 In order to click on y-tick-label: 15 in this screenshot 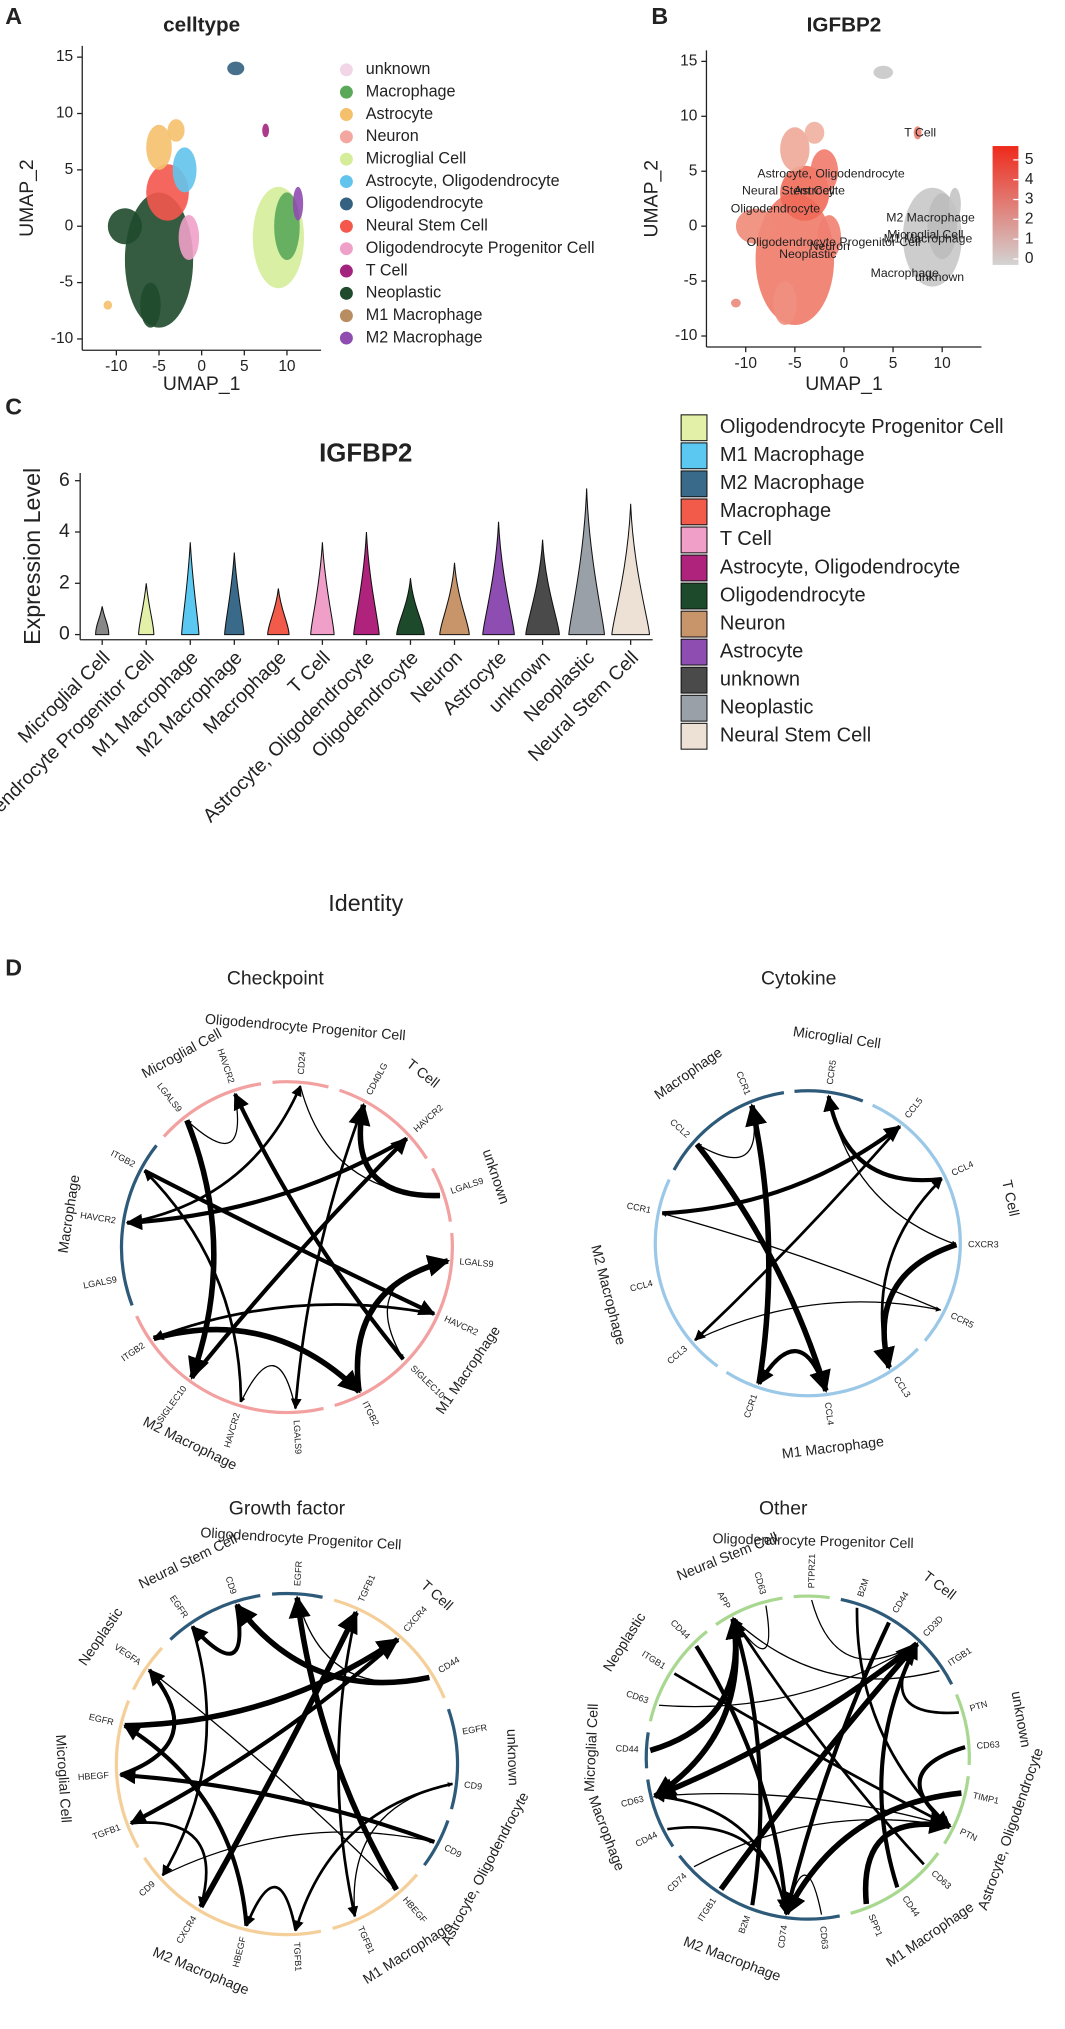, I will do `click(64, 56)`.